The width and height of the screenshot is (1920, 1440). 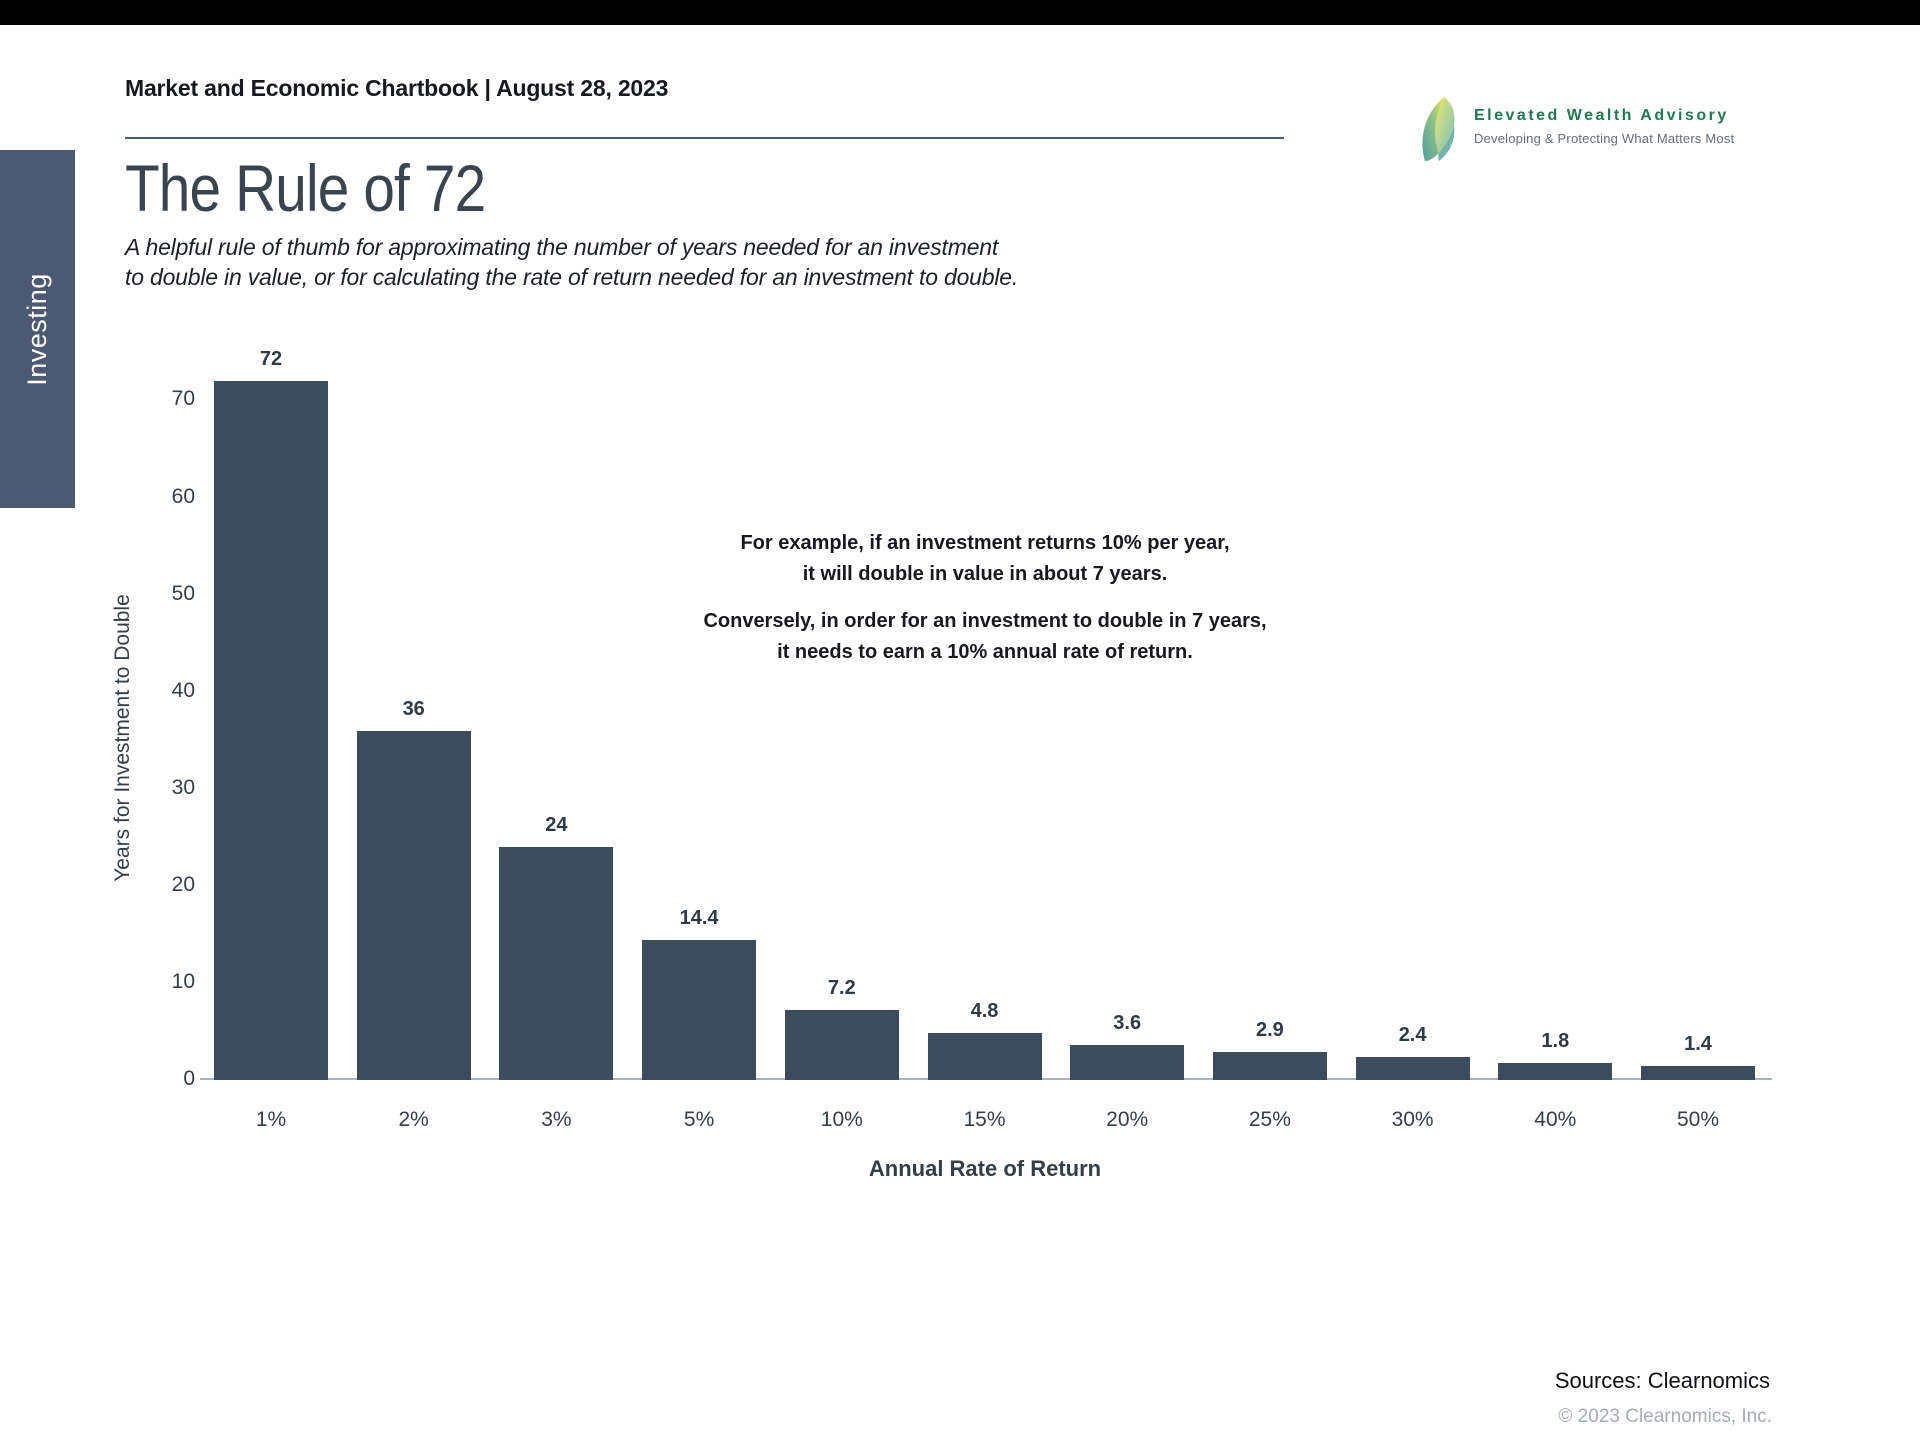 I want to click on bar-value-label: 7.2, so click(x=841, y=988).